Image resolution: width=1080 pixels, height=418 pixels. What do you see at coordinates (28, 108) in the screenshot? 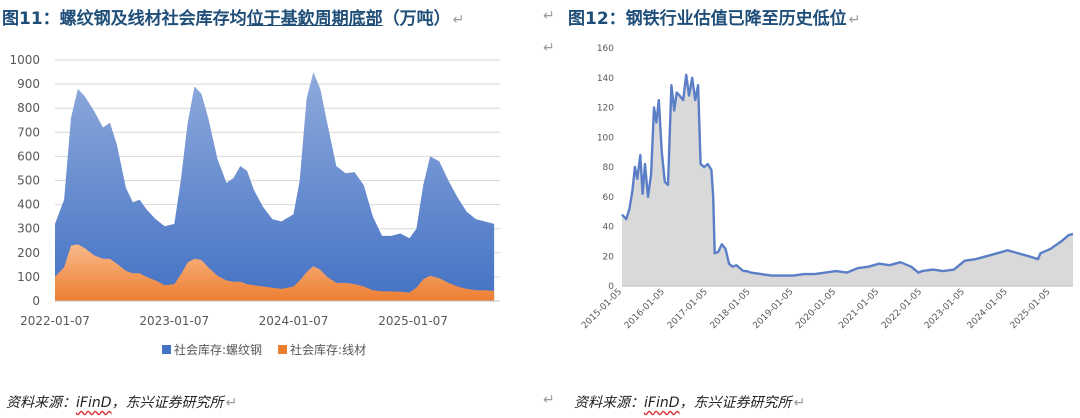
I see `y-tick-label: 800` at bounding box center [28, 108].